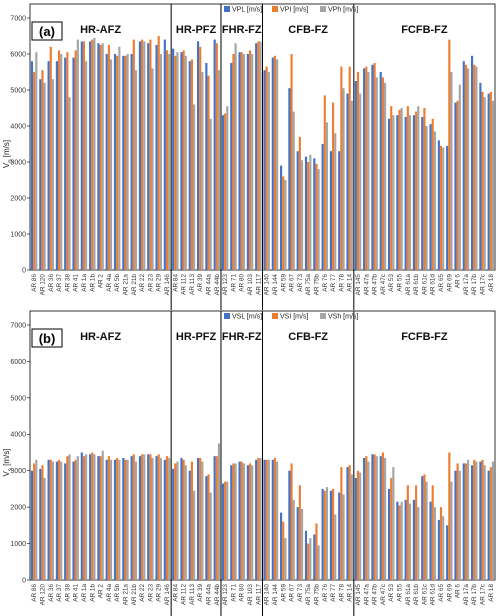 The height and width of the screenshot is (616, 500). What do you see at coordinates (217, 285) in the screenshot?
I see `x-tick-label: AR 44b` at bounding box center [217, 285].